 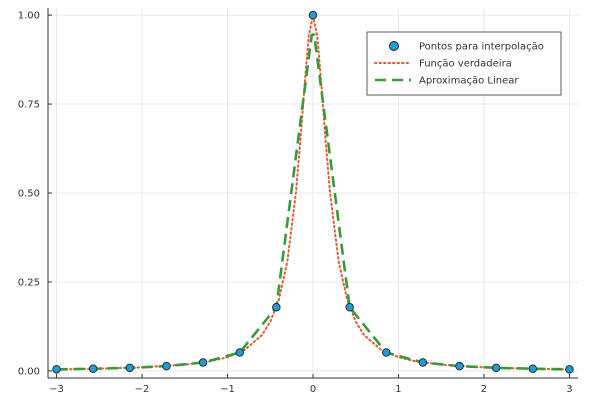 I want to click on x-tick-label: 0, so click(x=313, y=389).